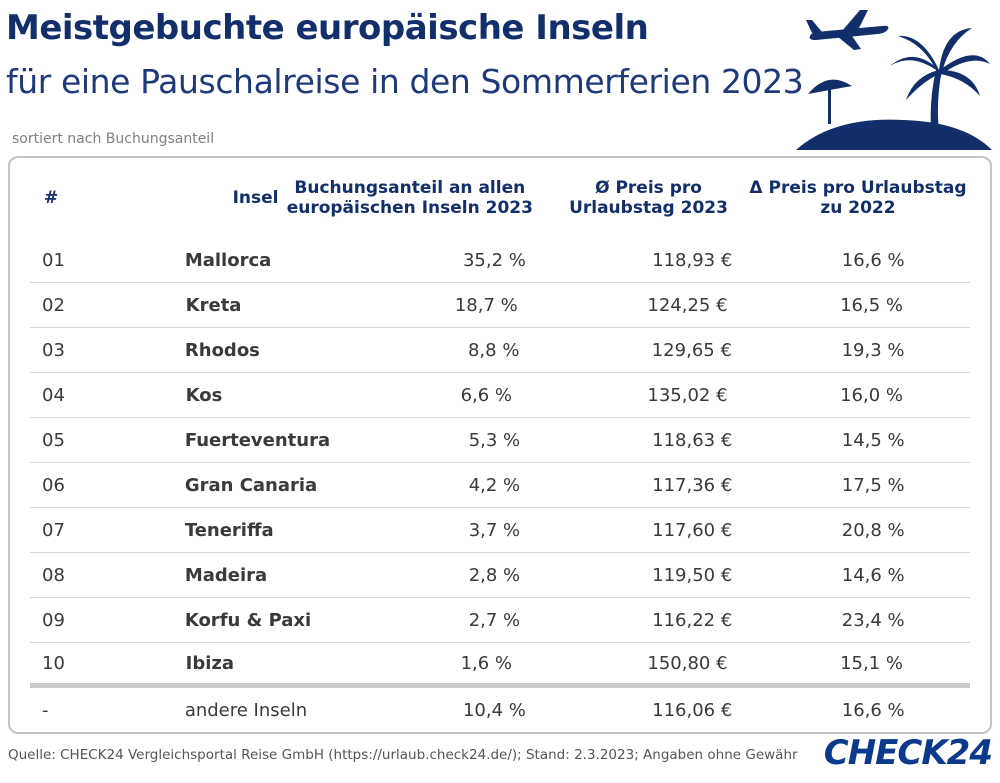 This screenshot has height=783, width=1000. Describe the element at coordinates (873, 620) in the screenshot. I see `delta-cell: 23,4 %` at that location.